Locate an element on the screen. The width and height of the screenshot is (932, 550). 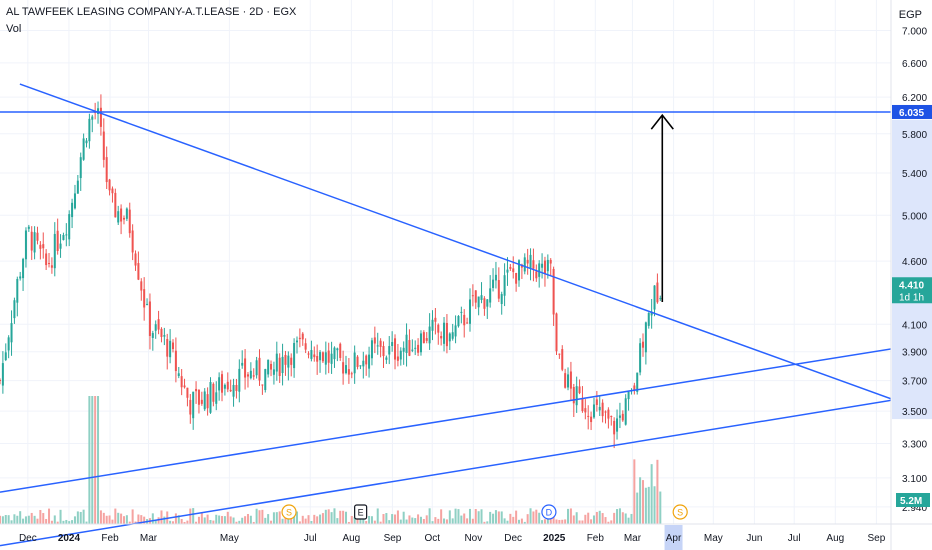
target-arrow is located at coordinates (662, 207).